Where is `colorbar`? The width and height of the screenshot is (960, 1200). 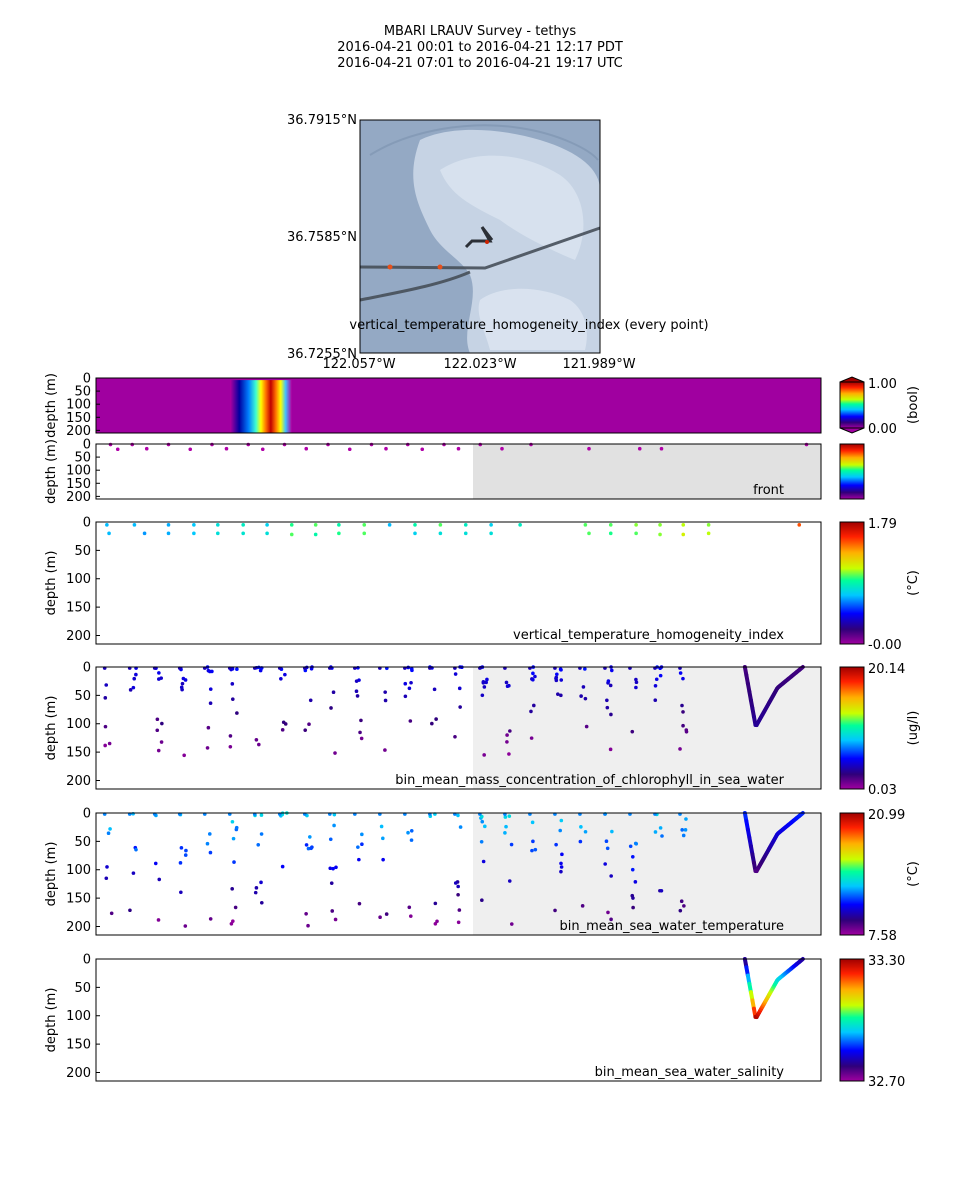 colorbar is located at coordinates (852, 1020).